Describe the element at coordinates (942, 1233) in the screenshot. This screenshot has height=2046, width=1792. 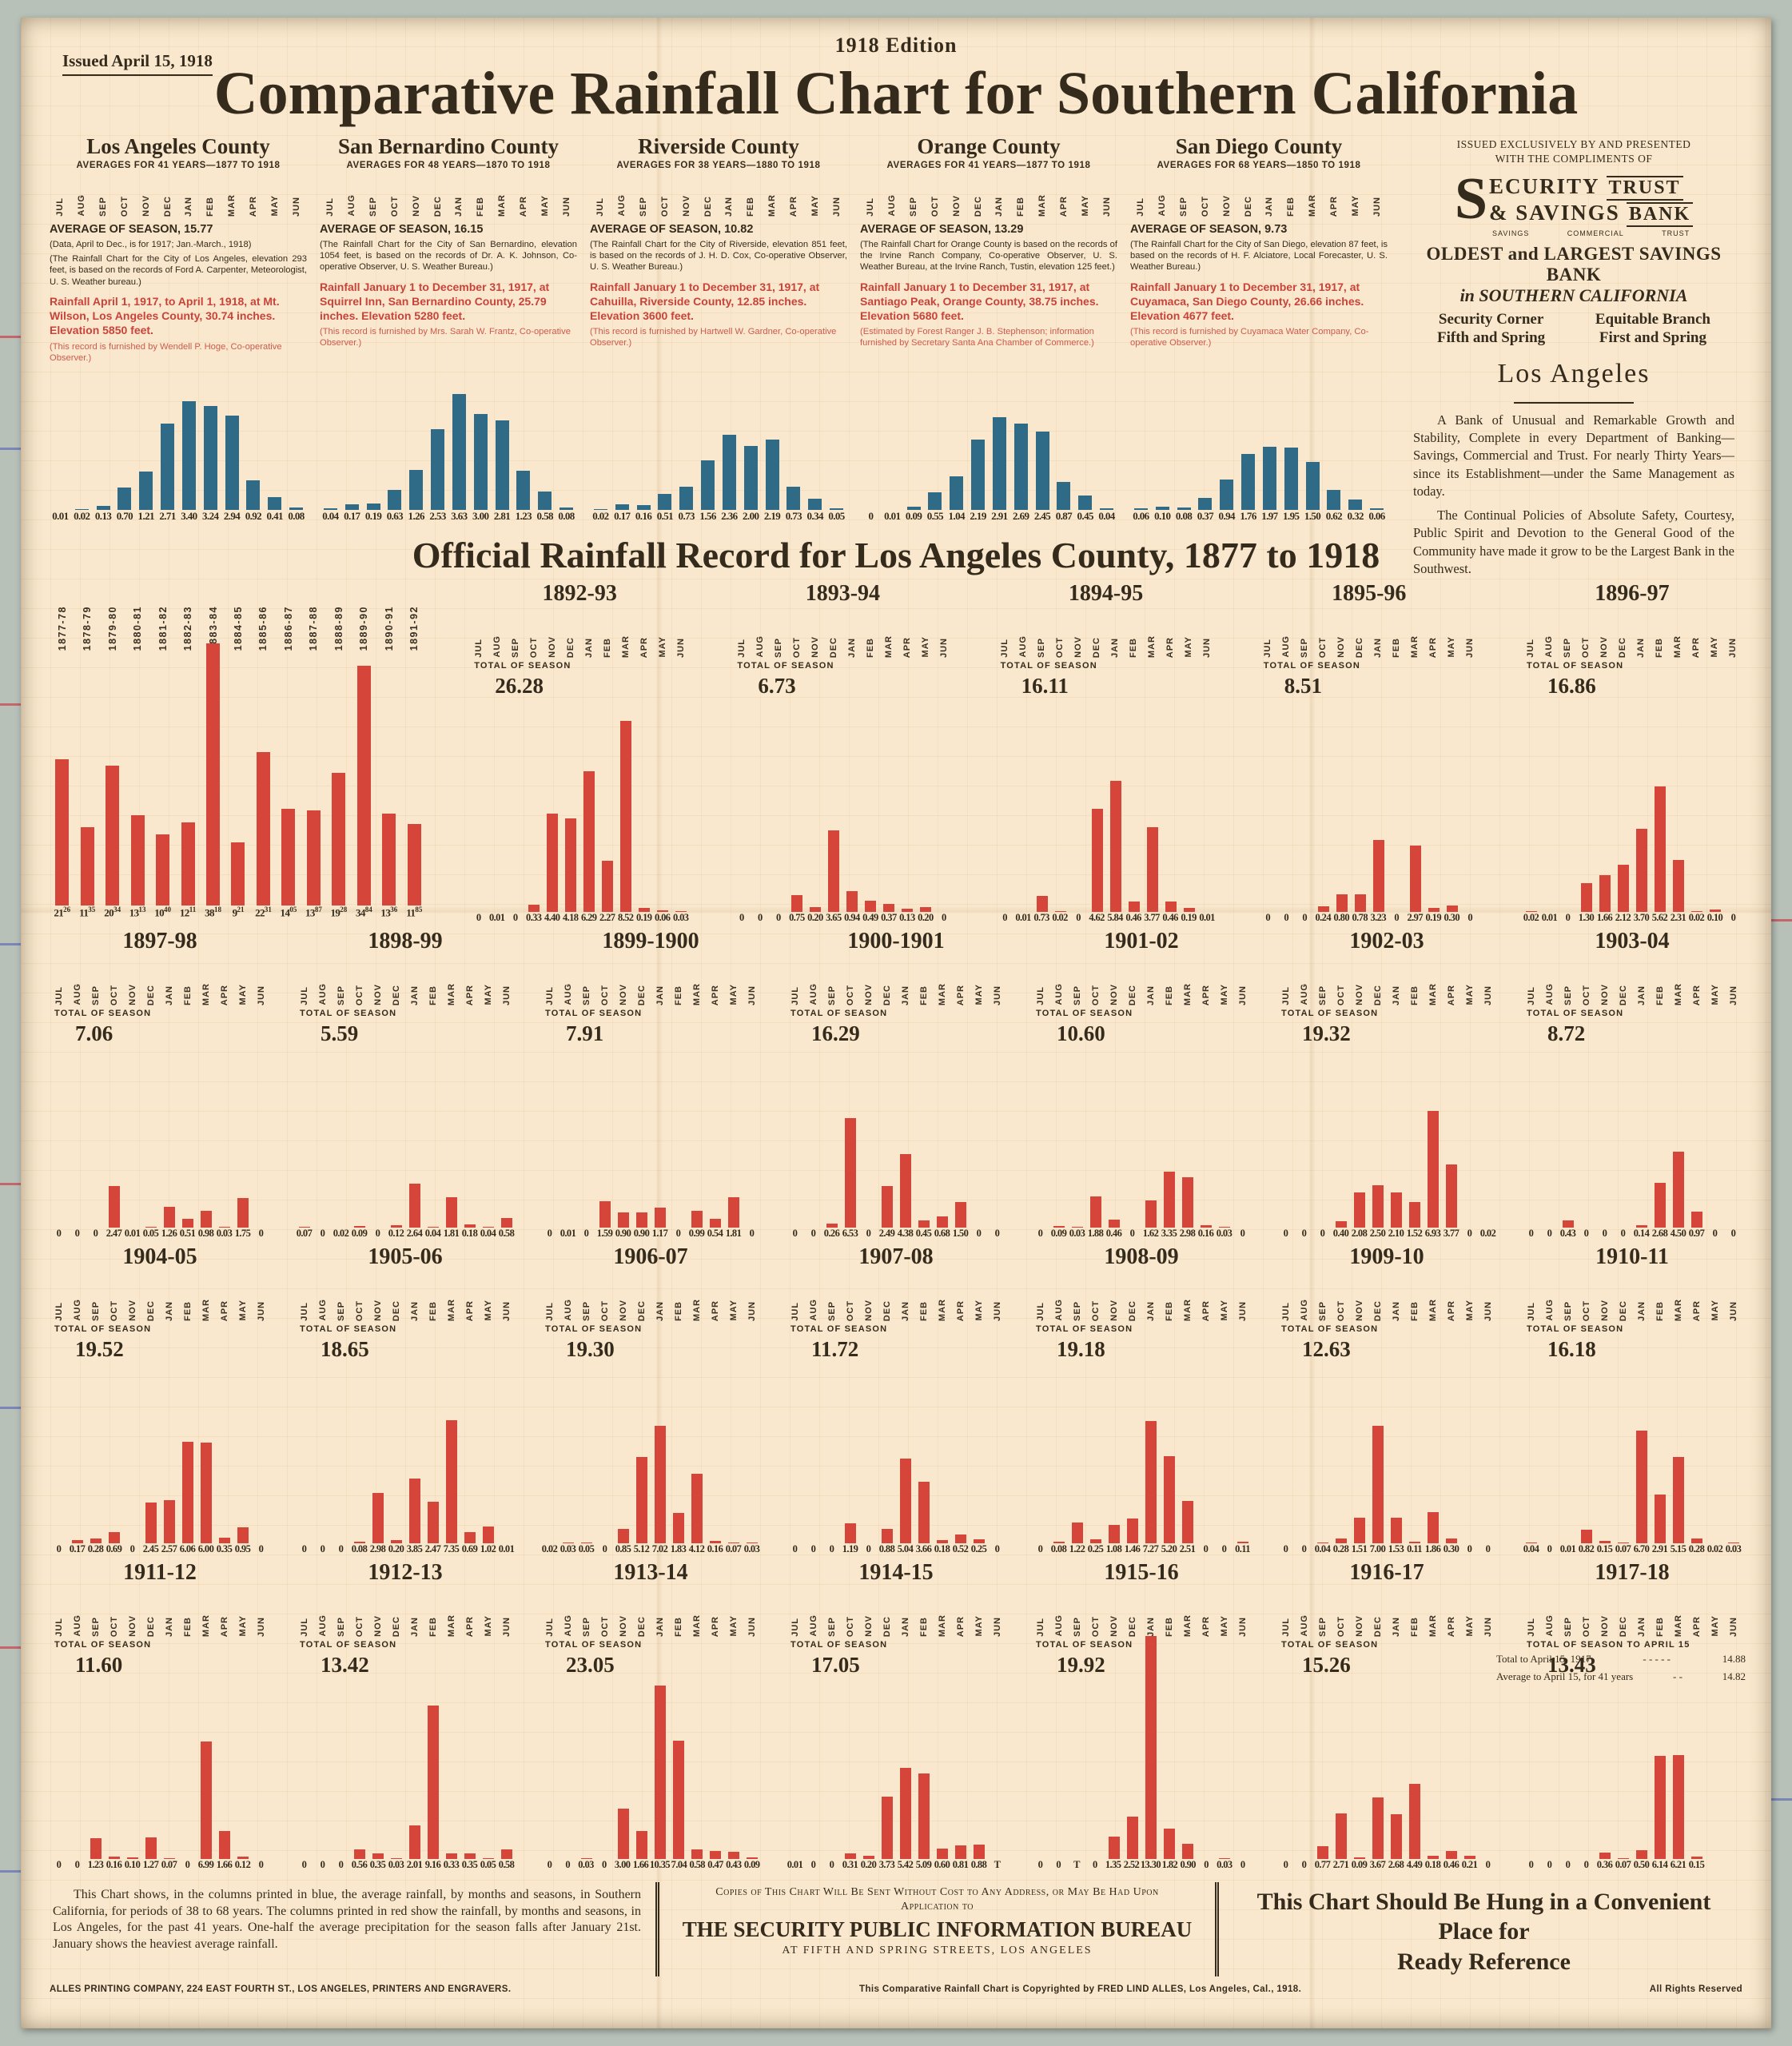
I see `value-label: 0.68` at that location.